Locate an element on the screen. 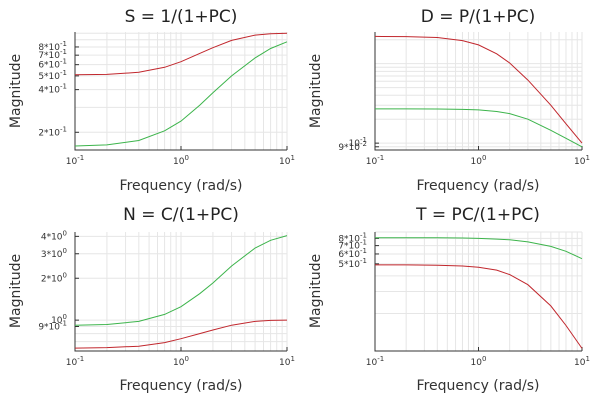 This screenshot has height=400, width=600. y-tick-label: 9*10-2 is located at coordinates (352, 146).